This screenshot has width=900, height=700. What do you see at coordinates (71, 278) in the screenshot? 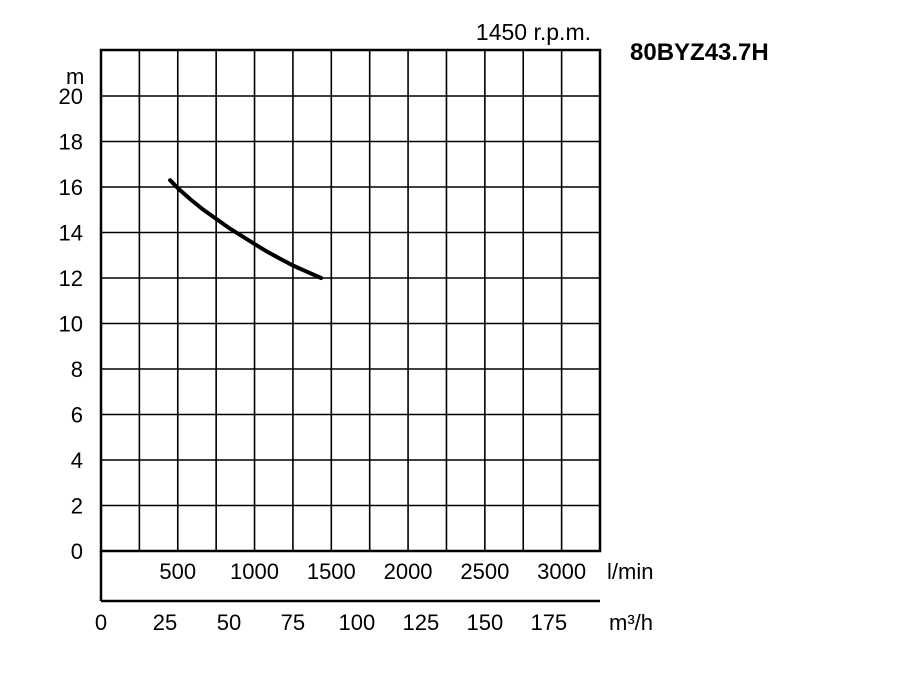
I see `y-tick-label: 12` at bounding box center [71, 278].